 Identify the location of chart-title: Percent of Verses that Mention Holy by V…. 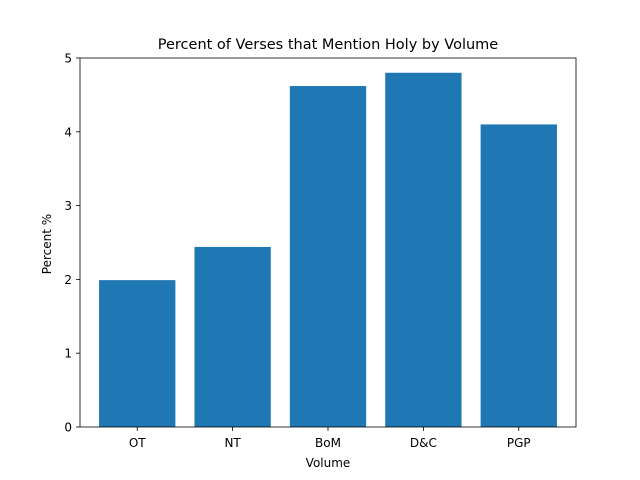
(328, 45).